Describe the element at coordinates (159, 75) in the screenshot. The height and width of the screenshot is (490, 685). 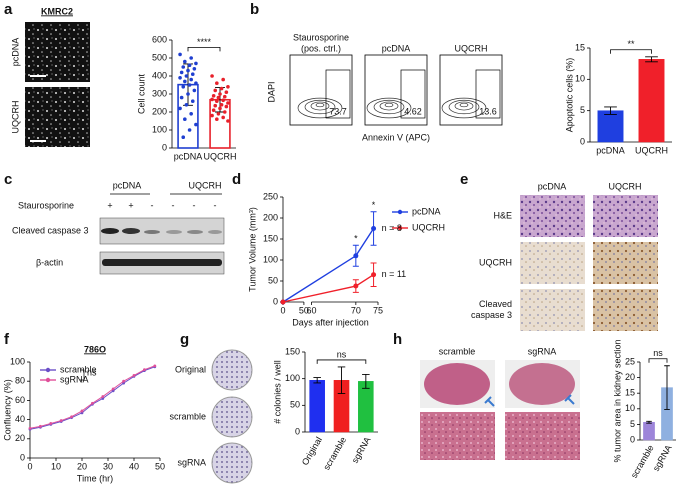
I see `y-tick-label: 400` at that location.